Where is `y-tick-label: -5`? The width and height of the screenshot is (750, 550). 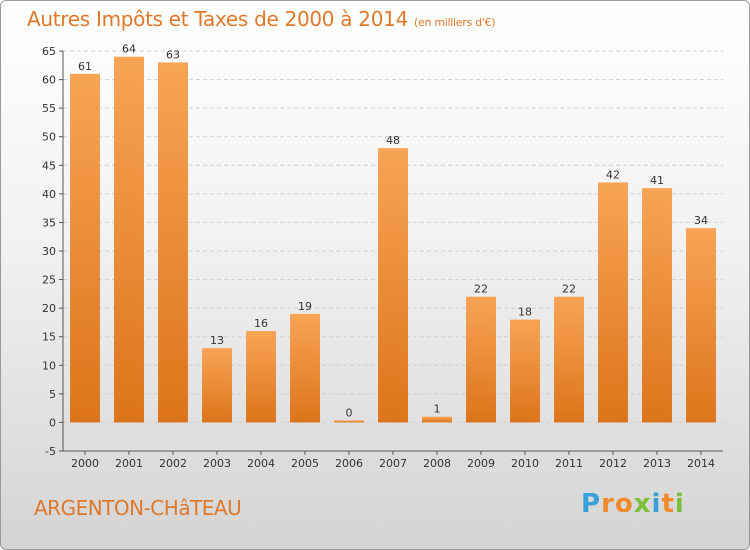 y-tick-label: -5 is located at coordinates (50, 451).